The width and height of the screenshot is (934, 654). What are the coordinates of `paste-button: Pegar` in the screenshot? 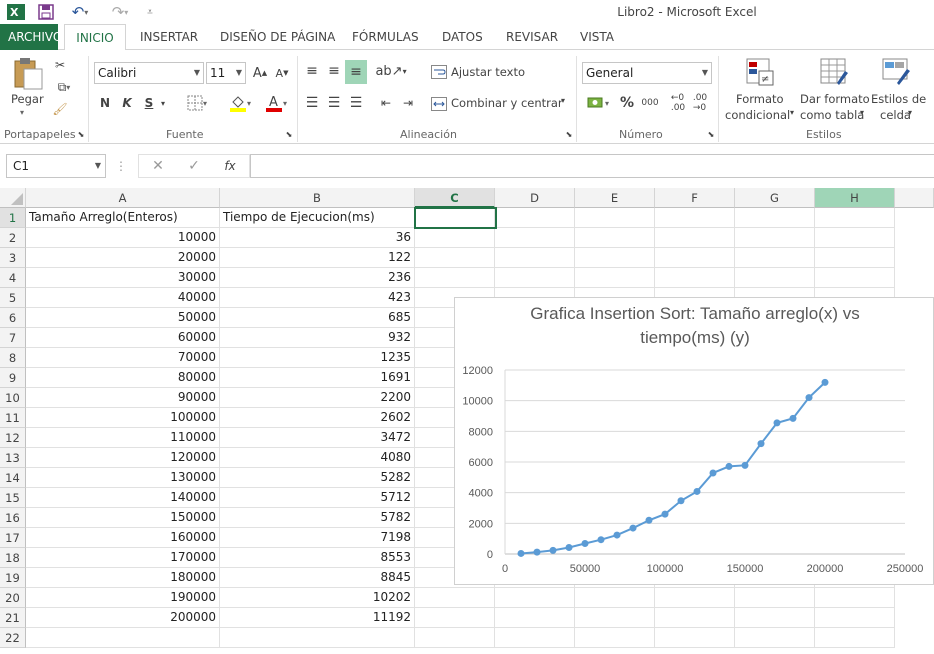 It's located at (27, 99).